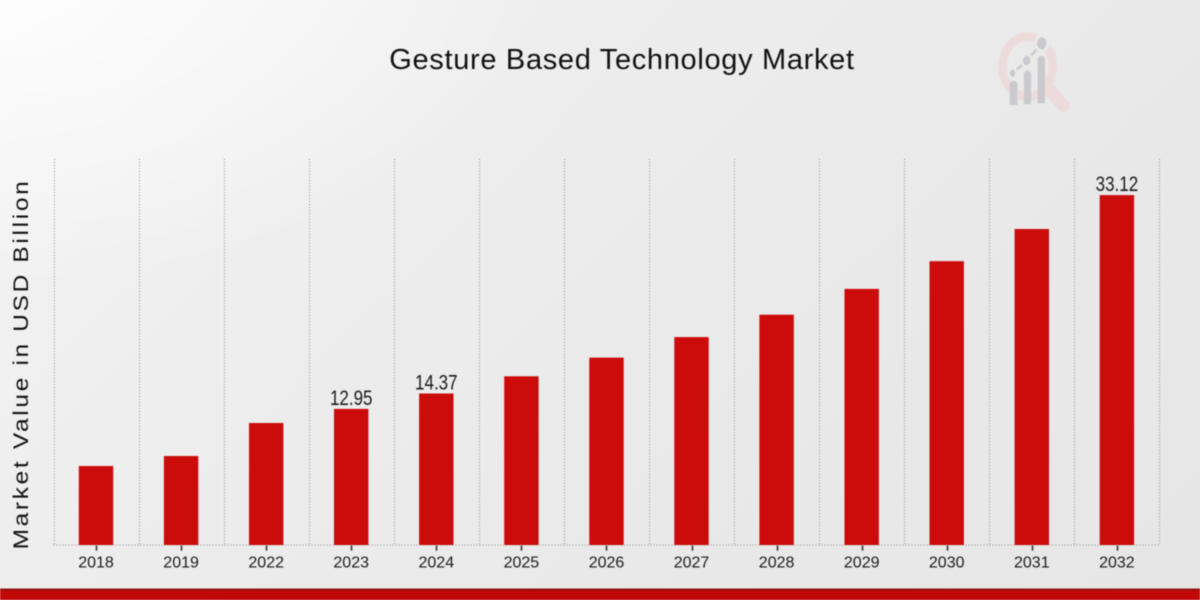 This screenshot has width=1200, height=600. I want to click on svg-text: 2026, so click(607, 563).